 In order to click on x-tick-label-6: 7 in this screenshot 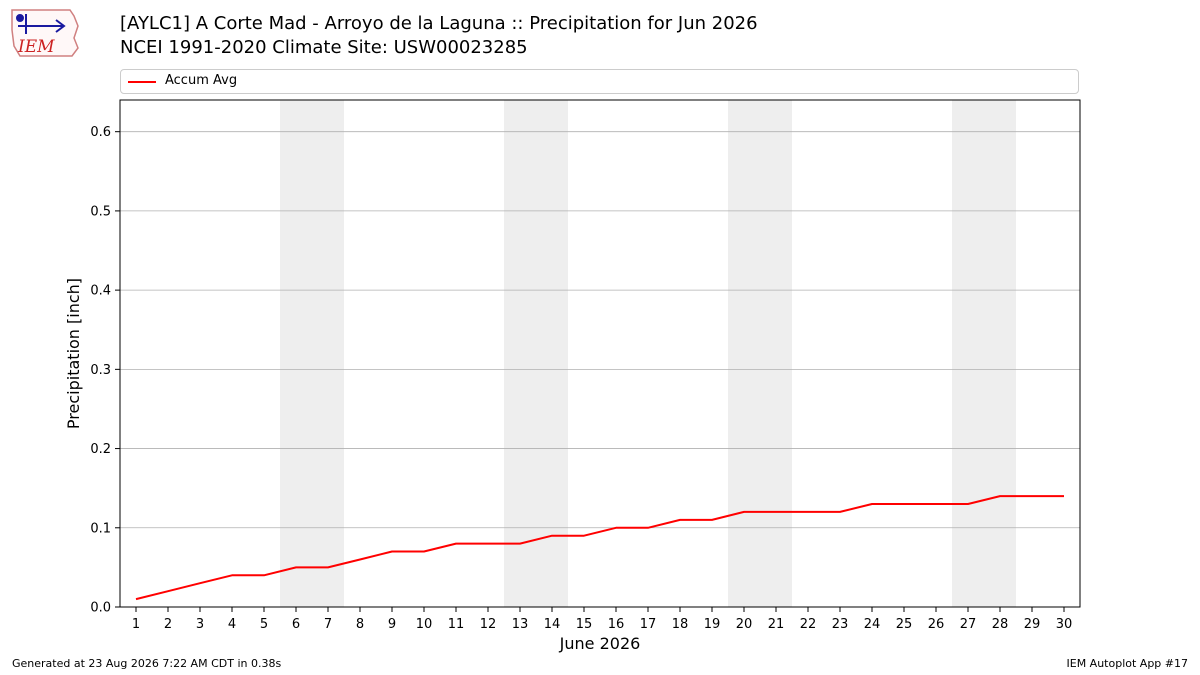, I will do `click(328, 624)`.